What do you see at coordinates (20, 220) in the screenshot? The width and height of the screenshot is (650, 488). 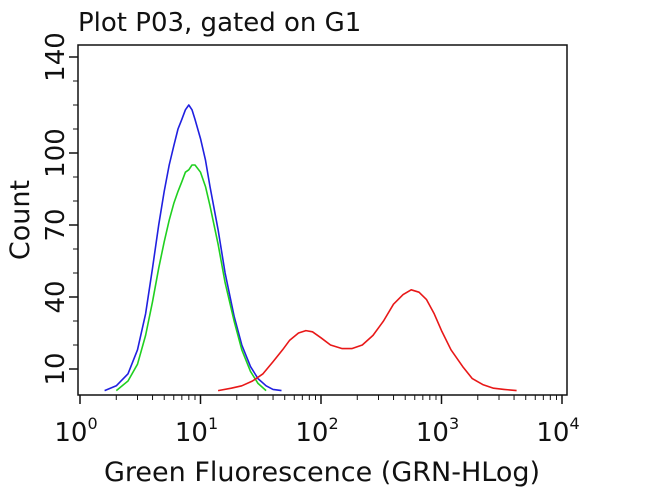 I see `y-axis-label: Count` at bounding box center [20, 220].